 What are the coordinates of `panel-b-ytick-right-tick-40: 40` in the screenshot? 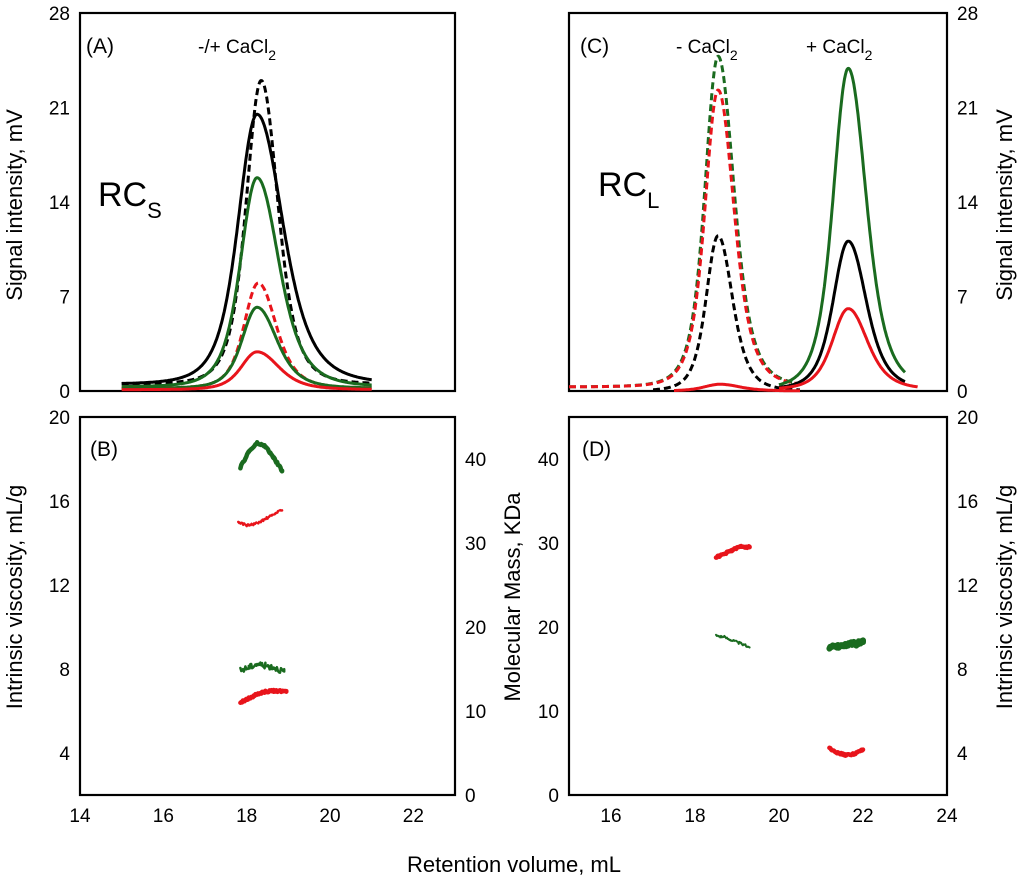 It's located at (475, 460).